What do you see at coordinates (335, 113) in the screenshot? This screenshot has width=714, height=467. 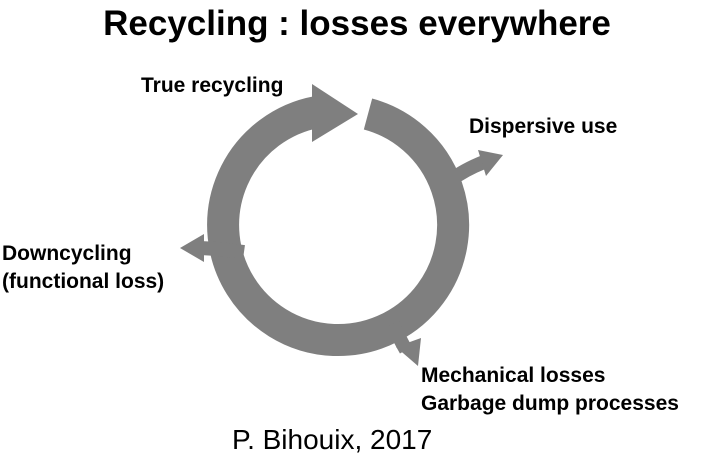 I see `true-recycling-arrowhead` at bounding box center [335, 113].